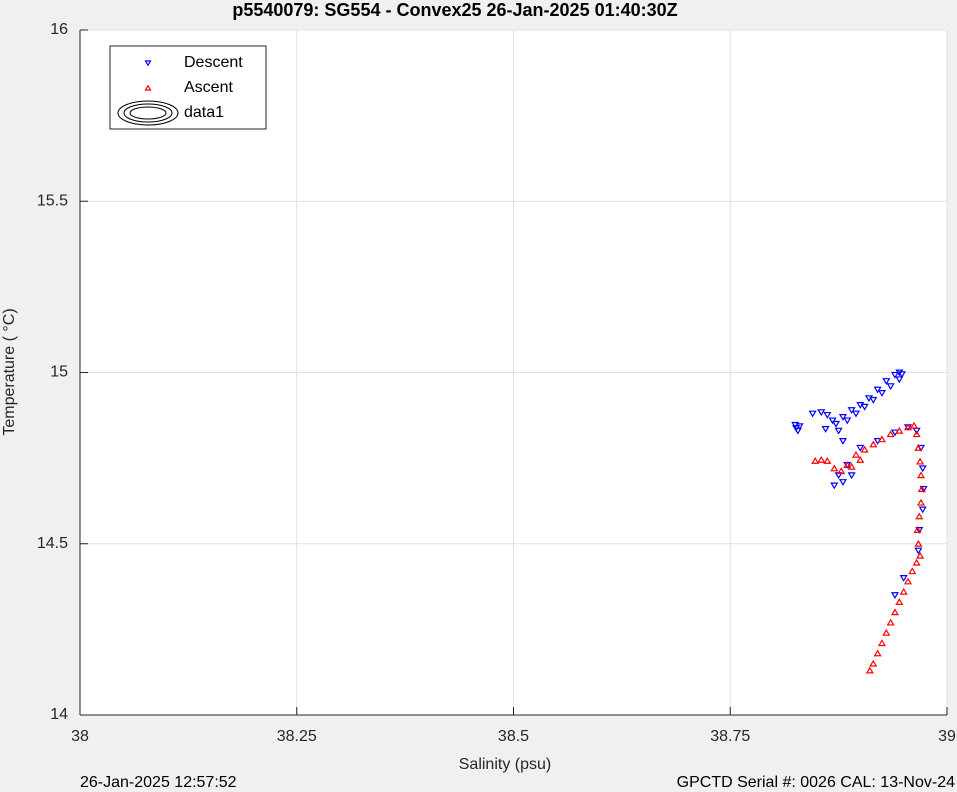  What do you see at coordinates (59, 714) in the screenshot?
I see `y-tick-label: 14` at bounding box center [59, 714].